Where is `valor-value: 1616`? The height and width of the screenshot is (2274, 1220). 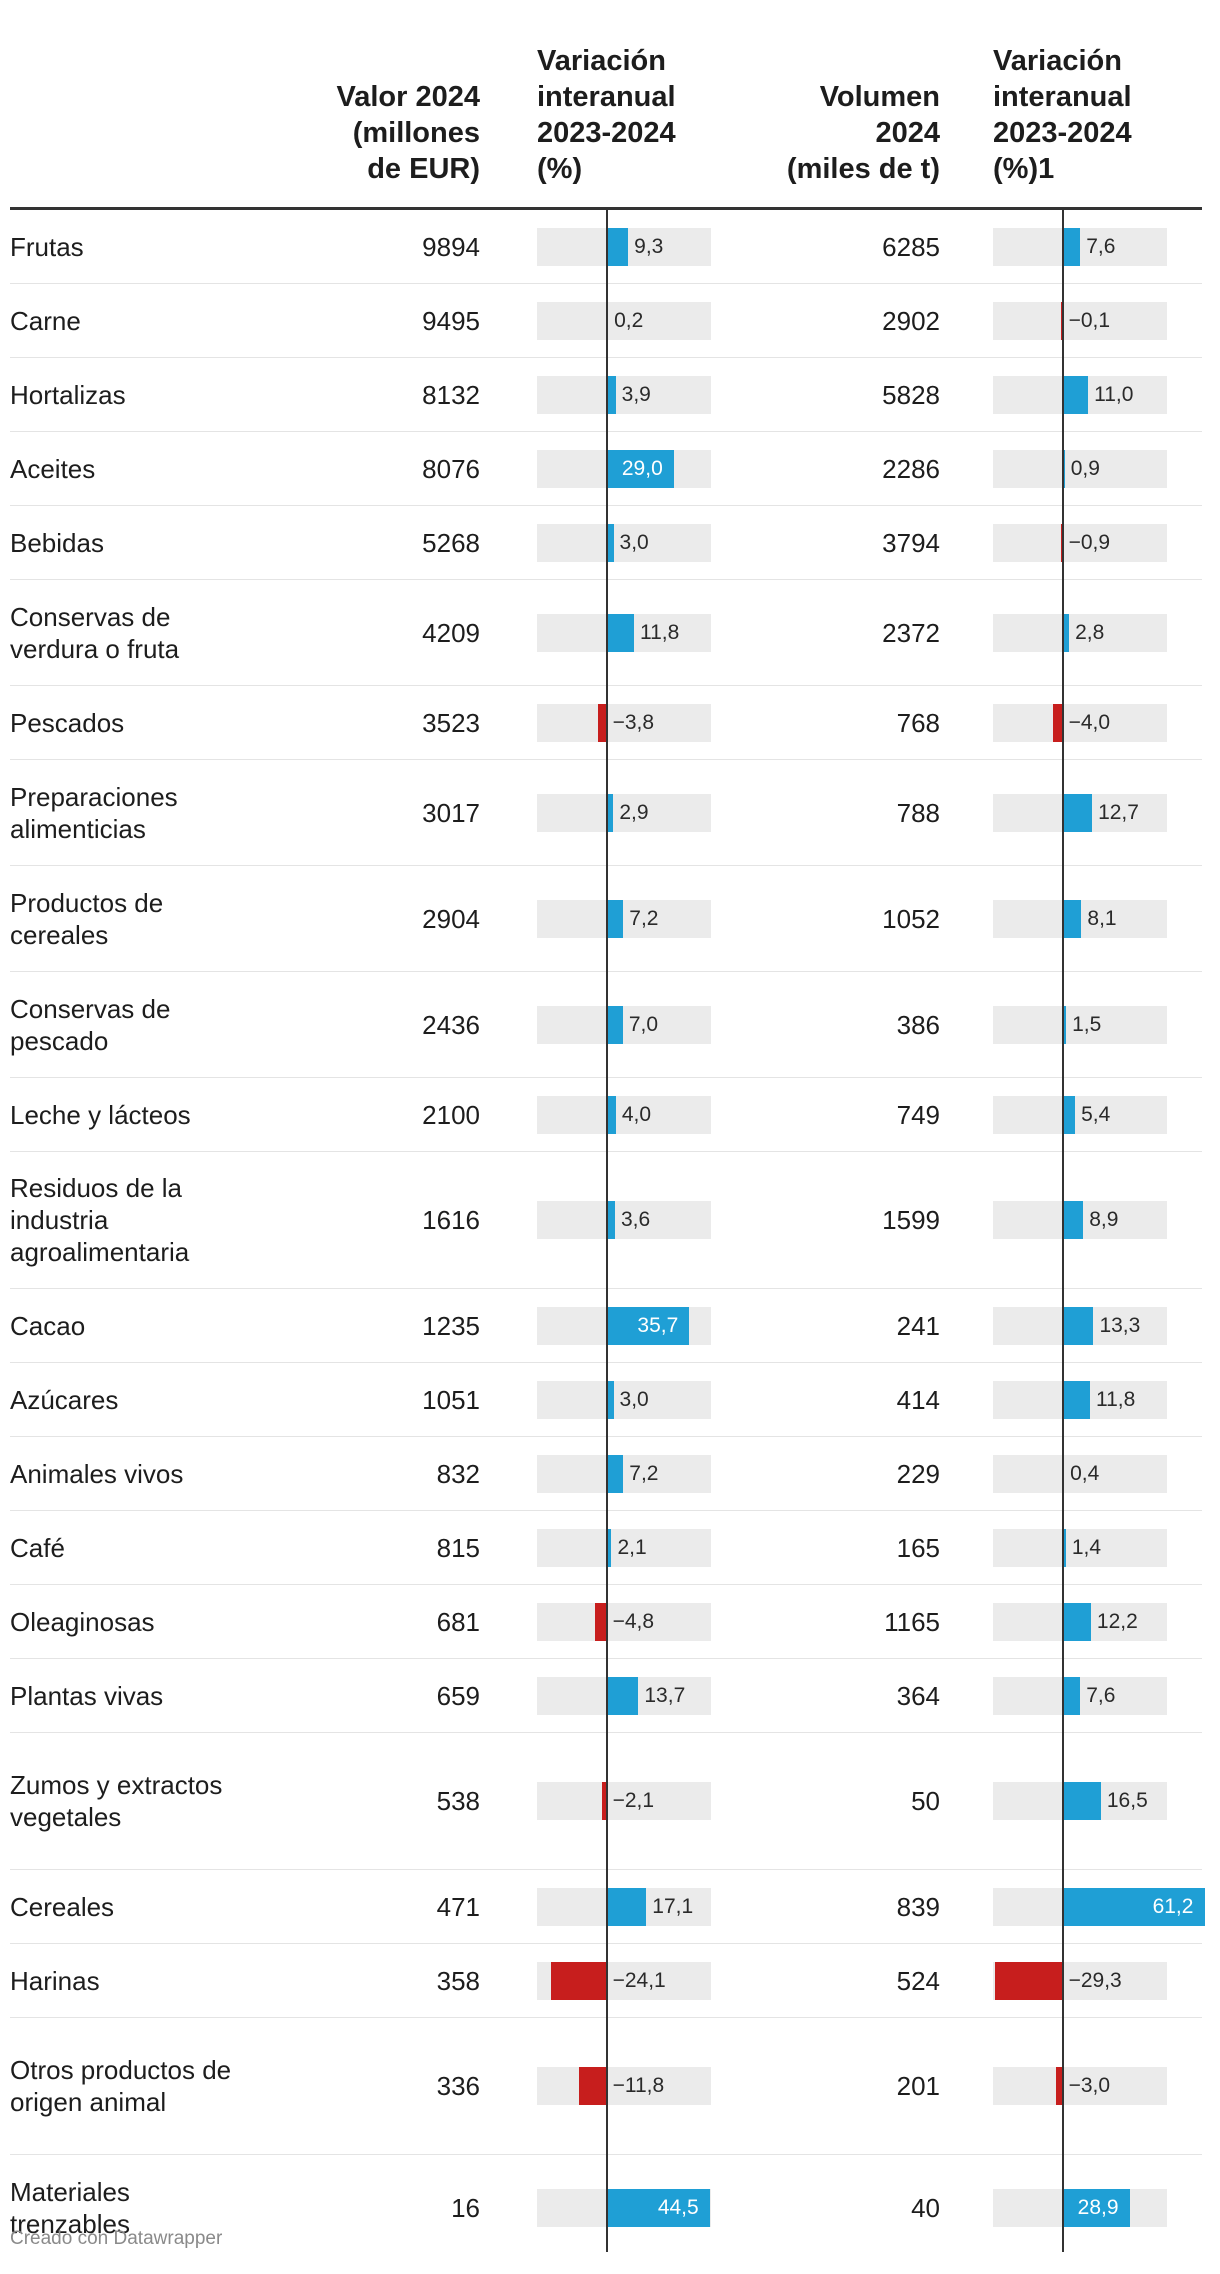 valor-value: 1616 is located at coordinates (451, 1220).